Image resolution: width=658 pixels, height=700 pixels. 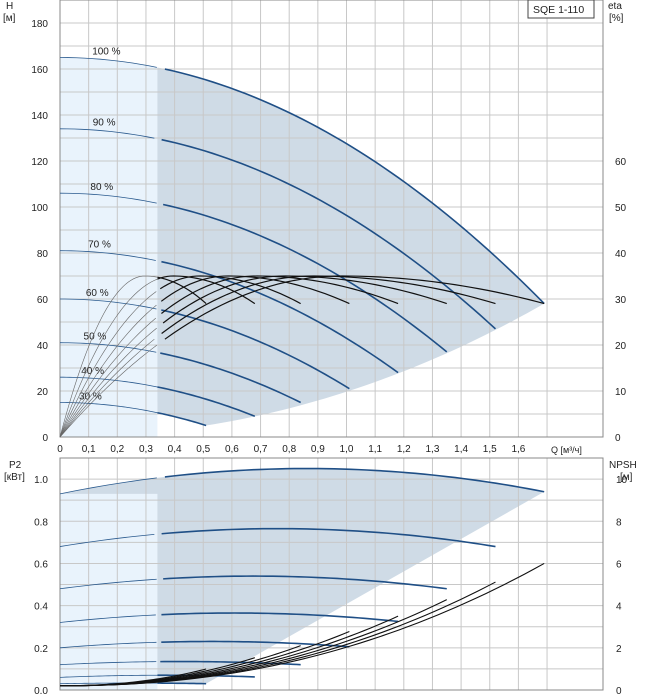 I want to click on bottom-left-highlight, so click(x=109, y=591).